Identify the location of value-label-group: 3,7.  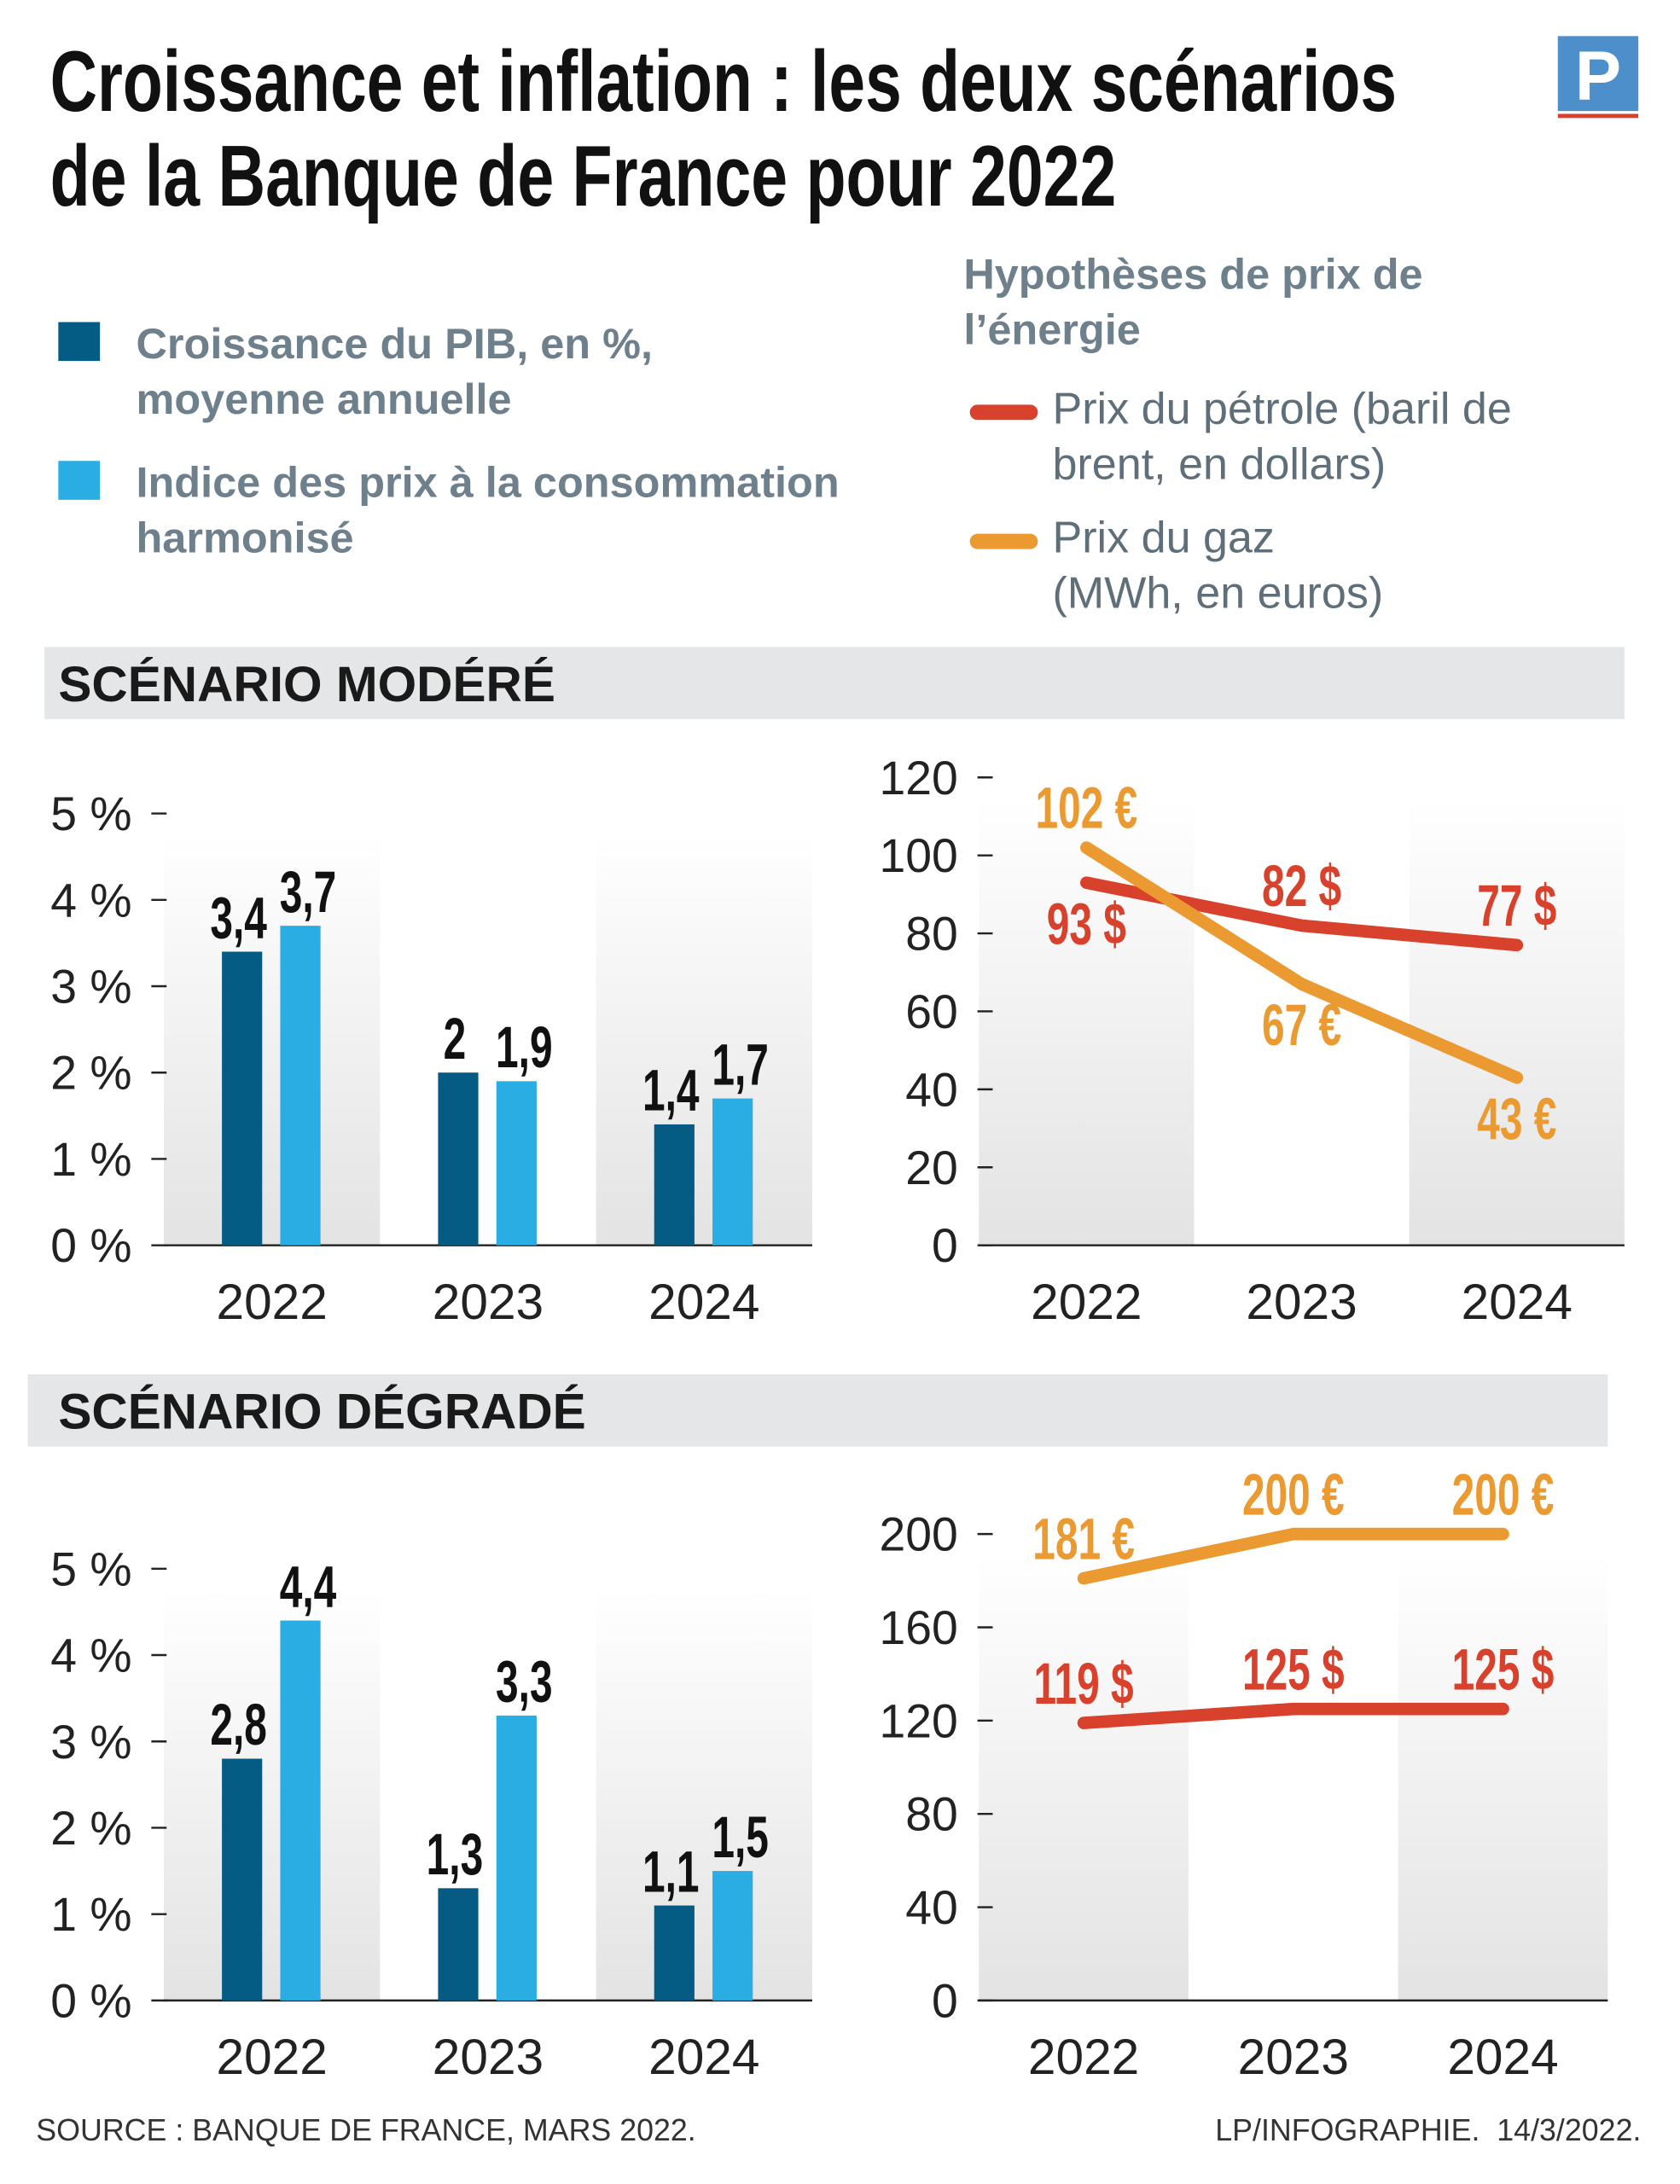
(308, 891).